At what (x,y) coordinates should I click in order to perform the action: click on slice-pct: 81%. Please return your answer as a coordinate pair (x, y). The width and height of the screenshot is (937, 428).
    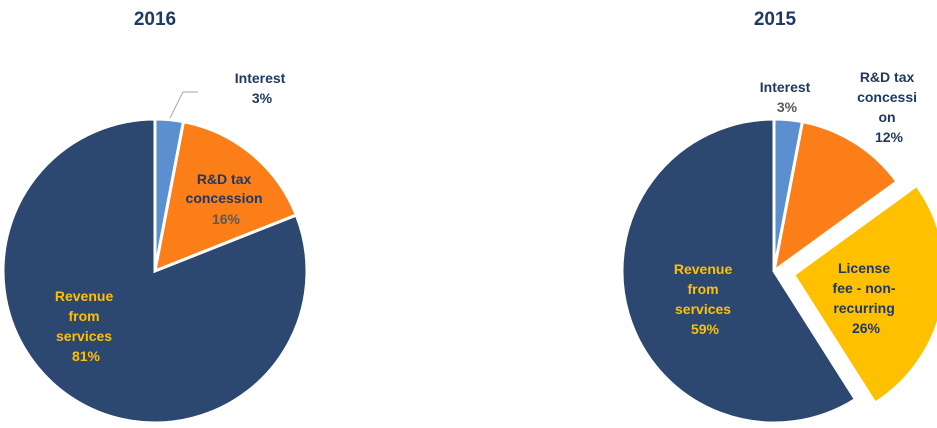
    Looking at the image, I should click on (86, 356).